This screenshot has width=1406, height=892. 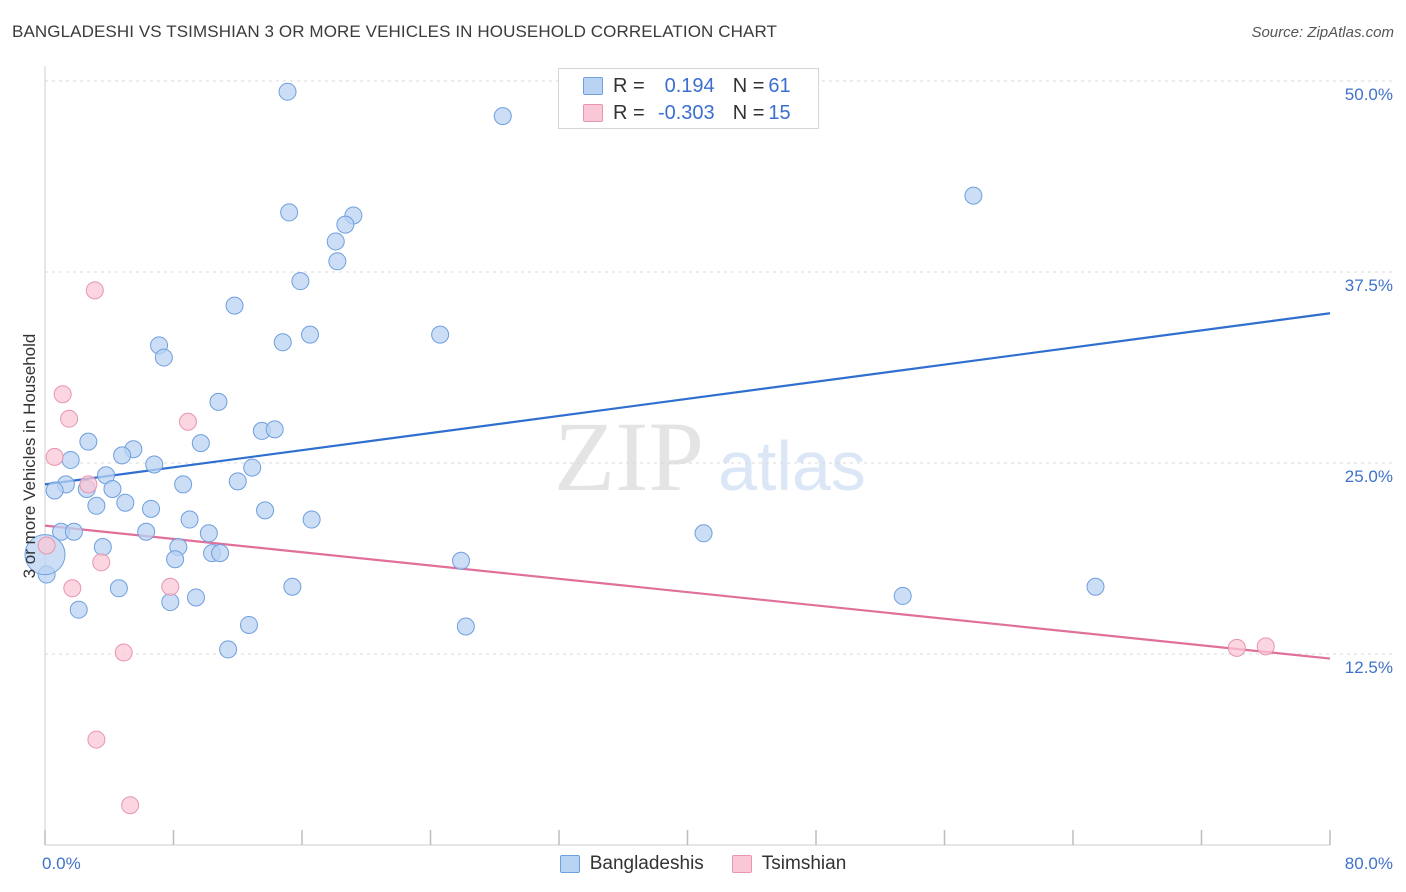 I want to click on chart-source: Source: ZipAtlas.com, so click(x=1322, y=32).